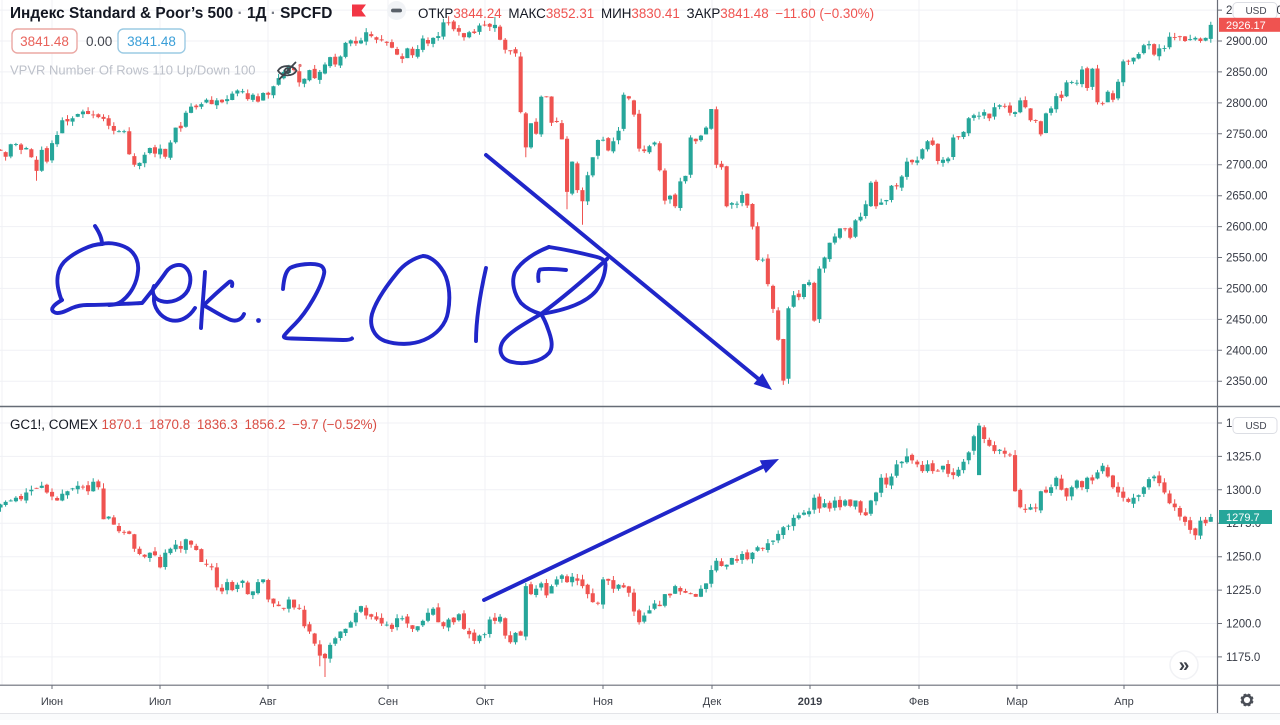 The image size is (1280, 725). I want to click on svg-text: Июл, so click(160, 702).